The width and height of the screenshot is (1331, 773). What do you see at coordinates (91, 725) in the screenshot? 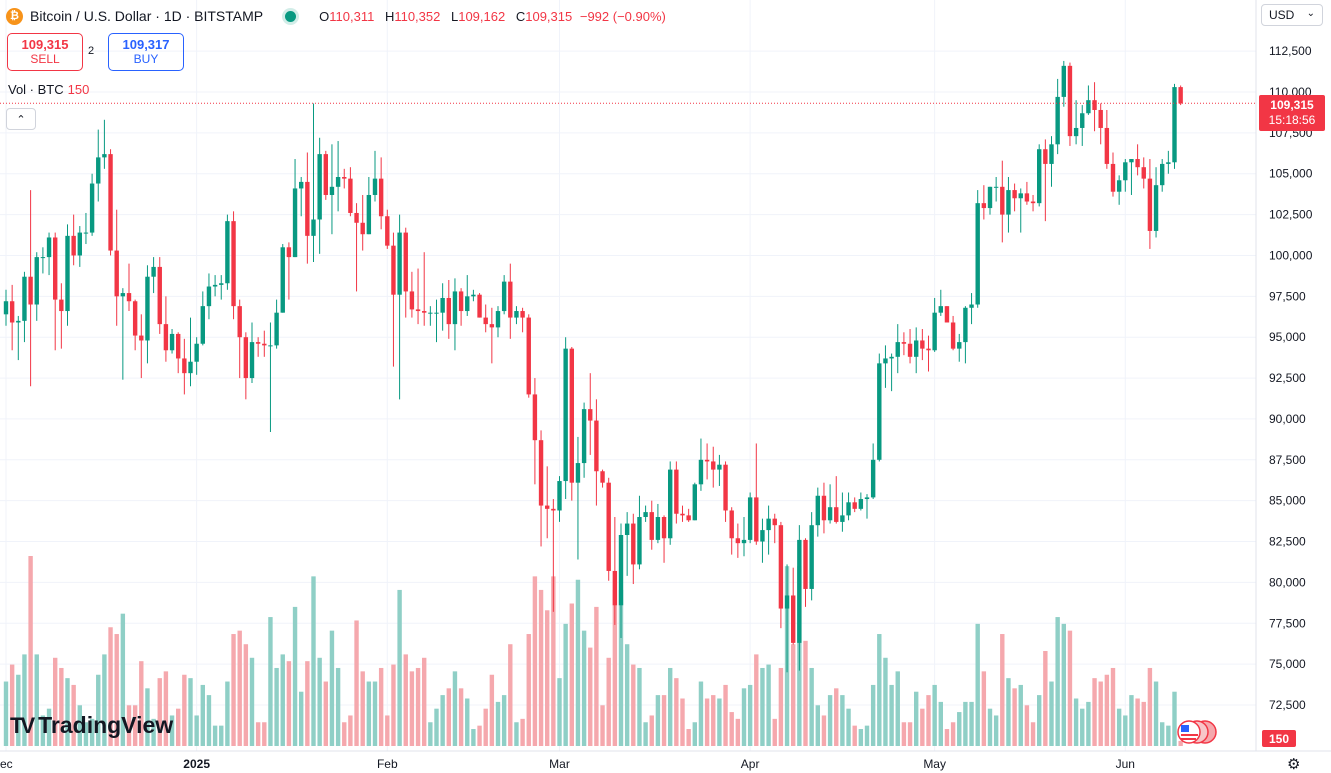
I see `tradingview-logo: TV TradingView` at bounding box center [91, 725].